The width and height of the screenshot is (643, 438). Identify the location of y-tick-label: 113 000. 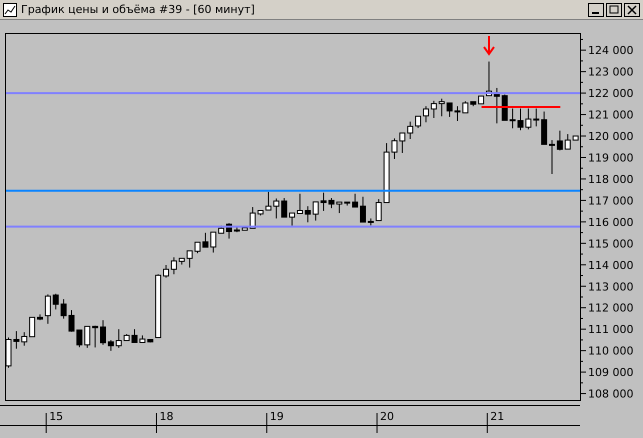
(611, 287).